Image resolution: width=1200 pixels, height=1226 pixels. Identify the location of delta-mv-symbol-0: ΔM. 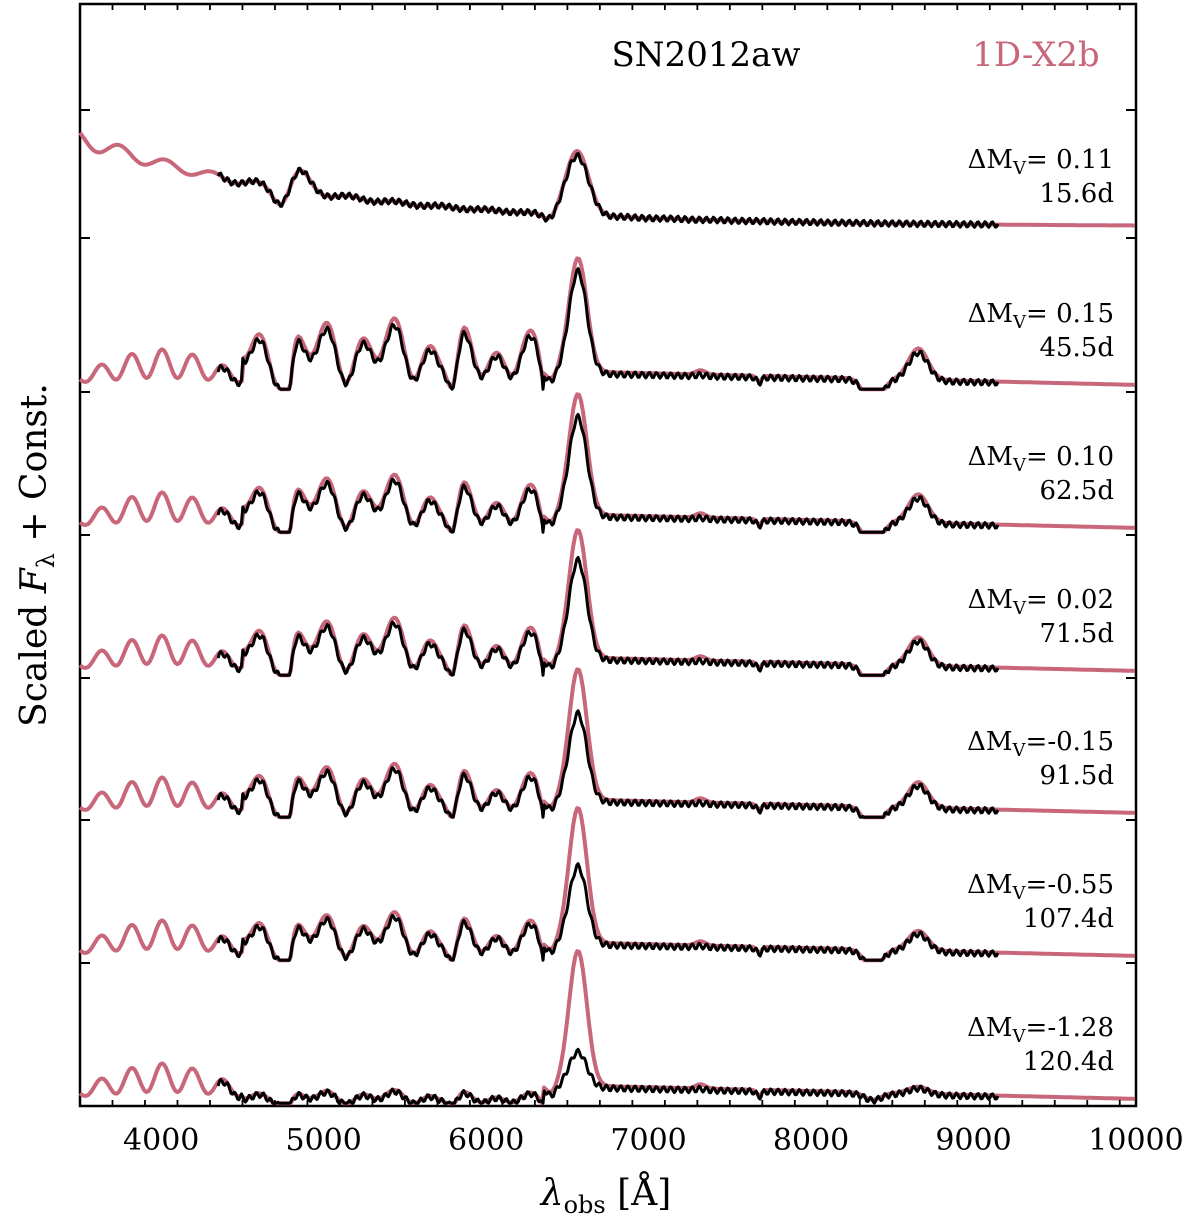
(990, 160).